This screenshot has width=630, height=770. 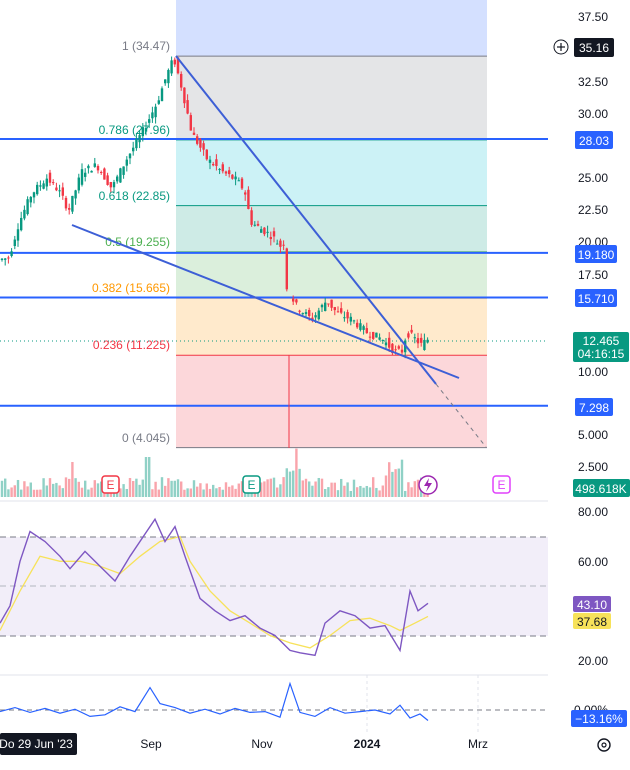 I want to click on rsi-line, so click(x=214, y=587).